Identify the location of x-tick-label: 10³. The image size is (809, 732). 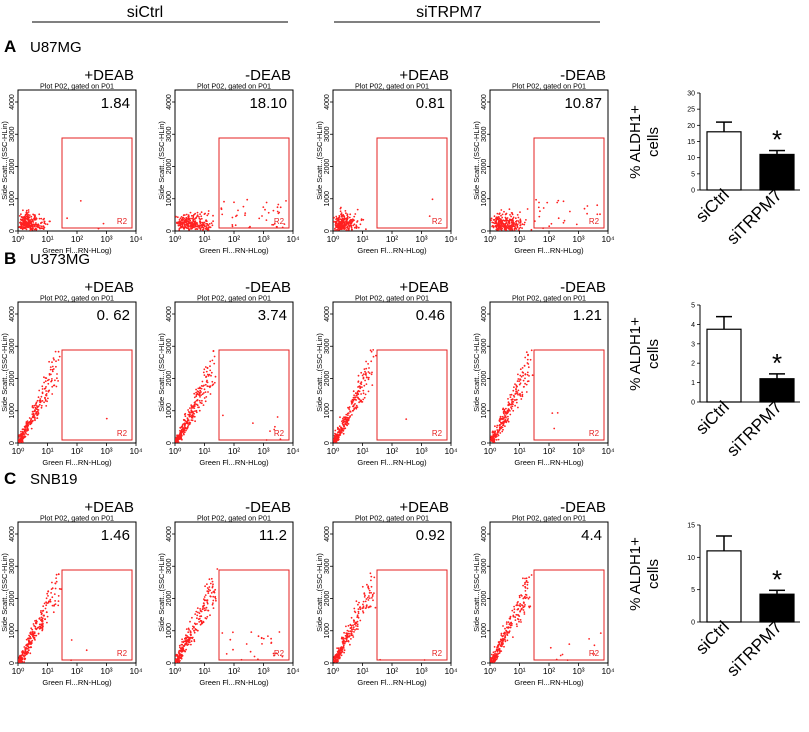
(106, 671).